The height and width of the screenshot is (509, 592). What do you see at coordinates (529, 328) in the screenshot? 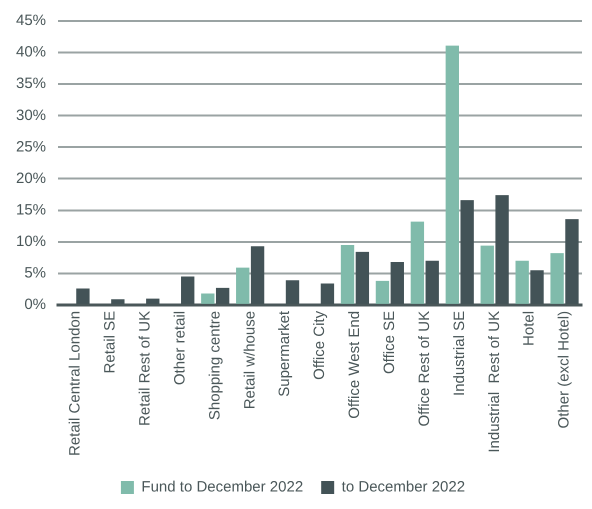
I see `x-tick-label: Hotel` at bounding box center [529, 328].